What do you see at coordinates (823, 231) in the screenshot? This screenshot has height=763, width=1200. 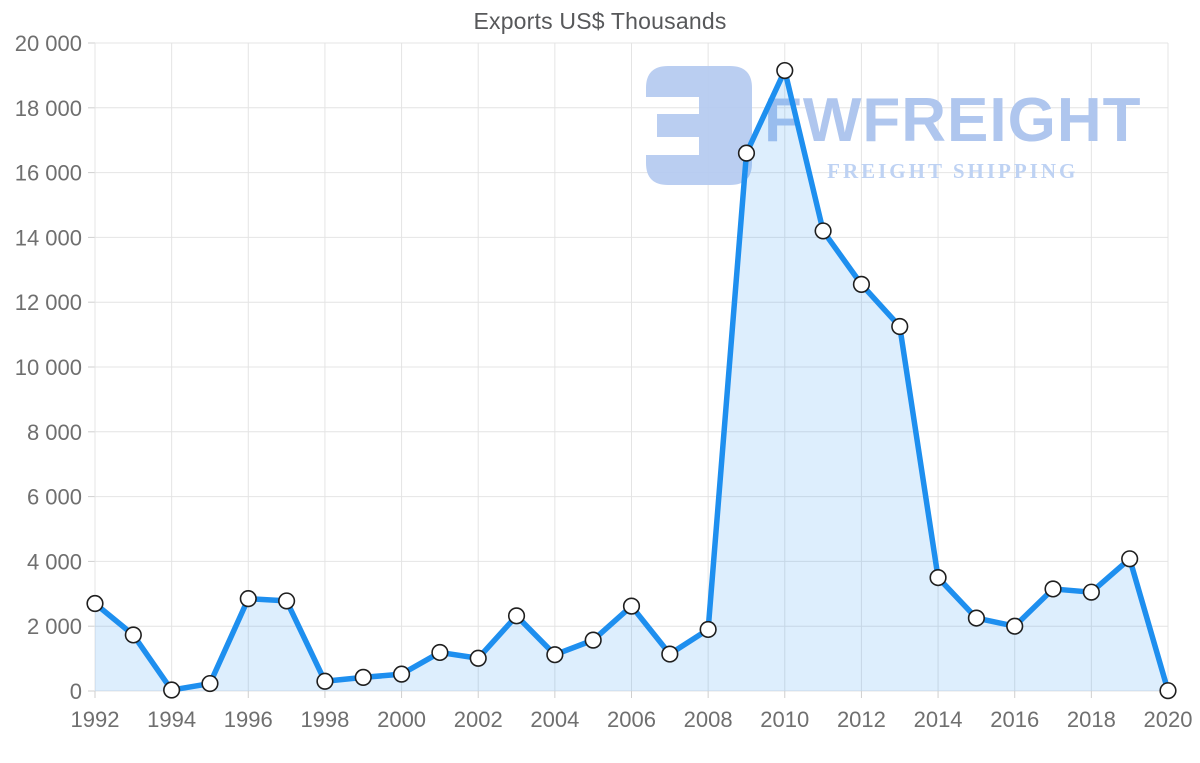 I see `data-point-2011` at bounding box center [823, 231].